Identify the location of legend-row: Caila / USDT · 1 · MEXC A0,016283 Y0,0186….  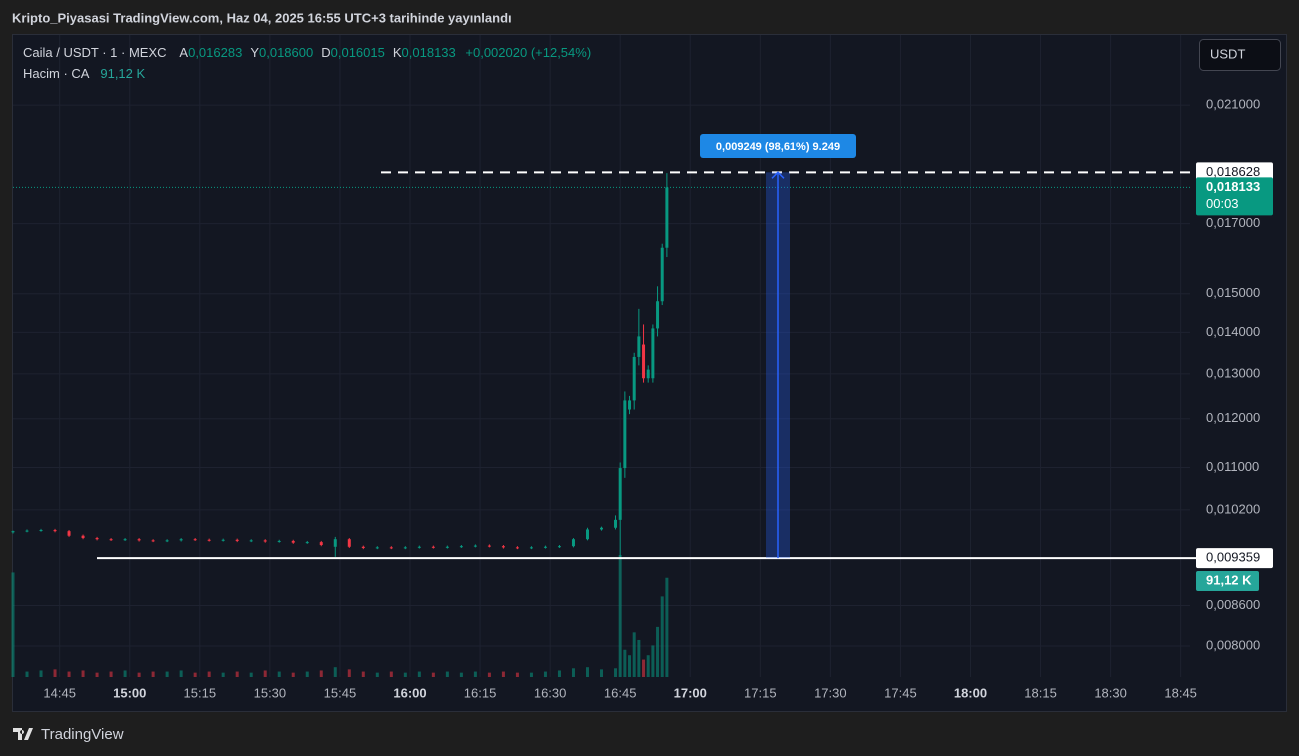
(307, 52).